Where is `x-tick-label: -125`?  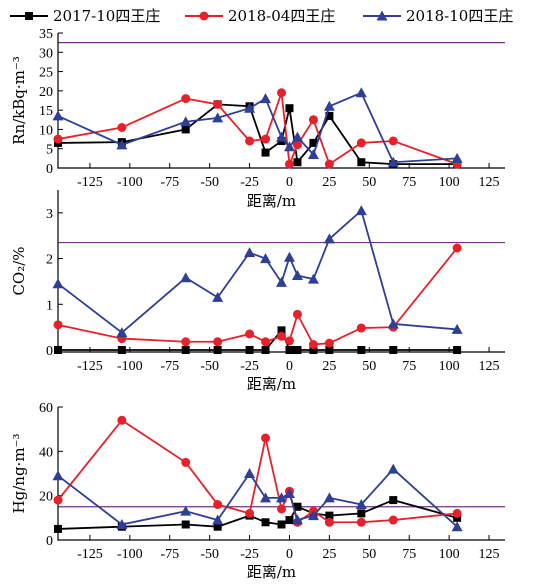
x-tick-label: -125 is located at coordinates (90, 554).